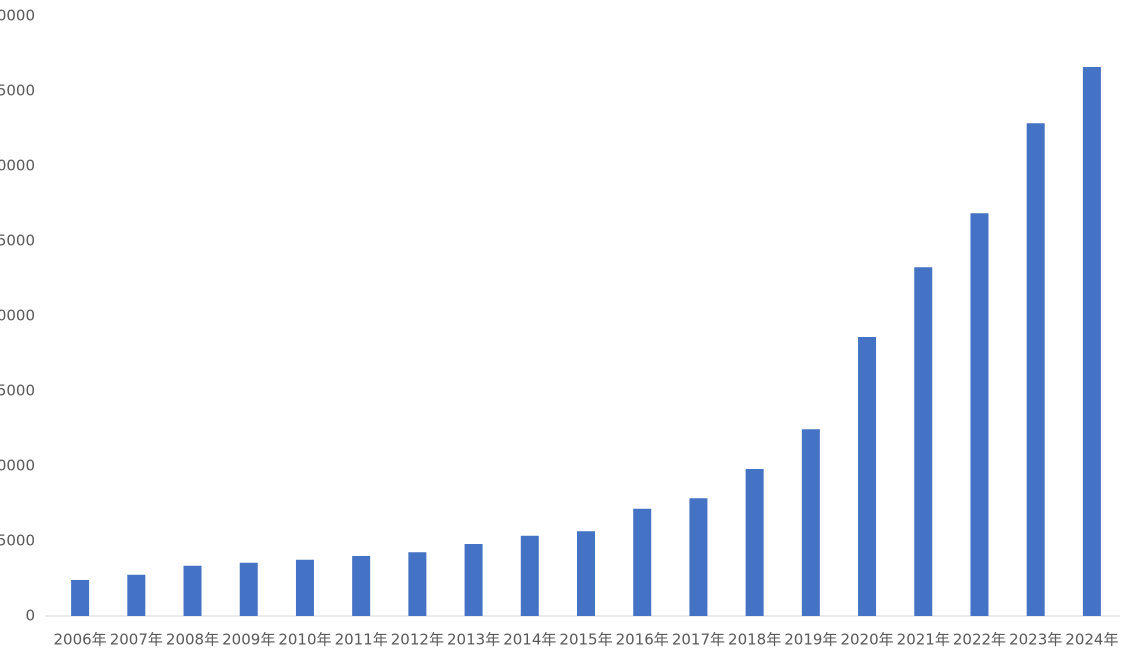 The height and width of the screenshot is (662, 1123). Describe the element at coordinates (248, 640) in the screenshot. I see `x-tick-label: 2009年` at that location.